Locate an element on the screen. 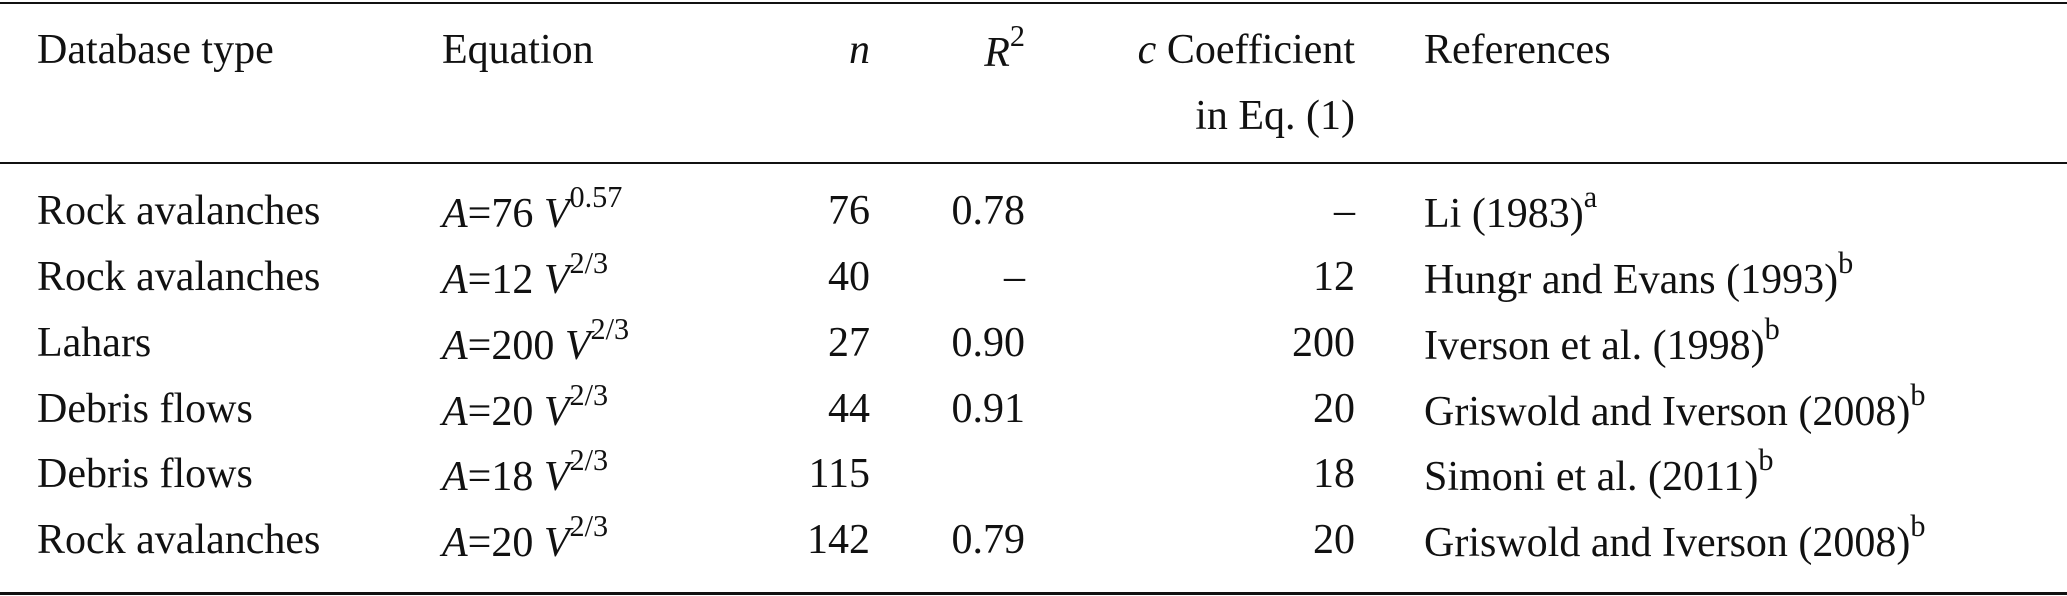  r2-value: 0.90 is located at coordinates (988, 343).